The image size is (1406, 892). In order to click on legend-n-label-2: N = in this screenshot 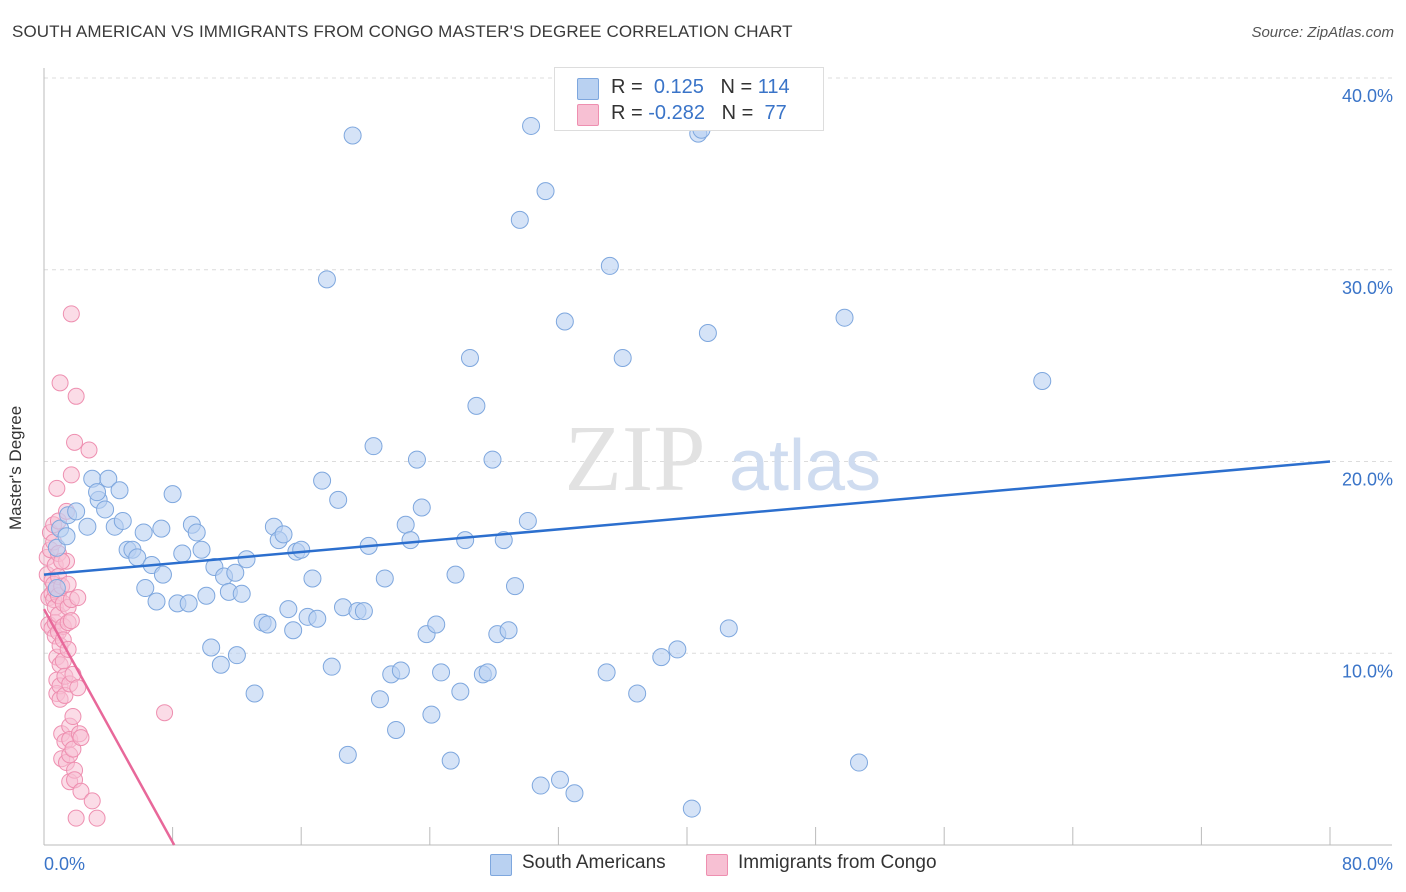, I will do `click(737, 113)`.